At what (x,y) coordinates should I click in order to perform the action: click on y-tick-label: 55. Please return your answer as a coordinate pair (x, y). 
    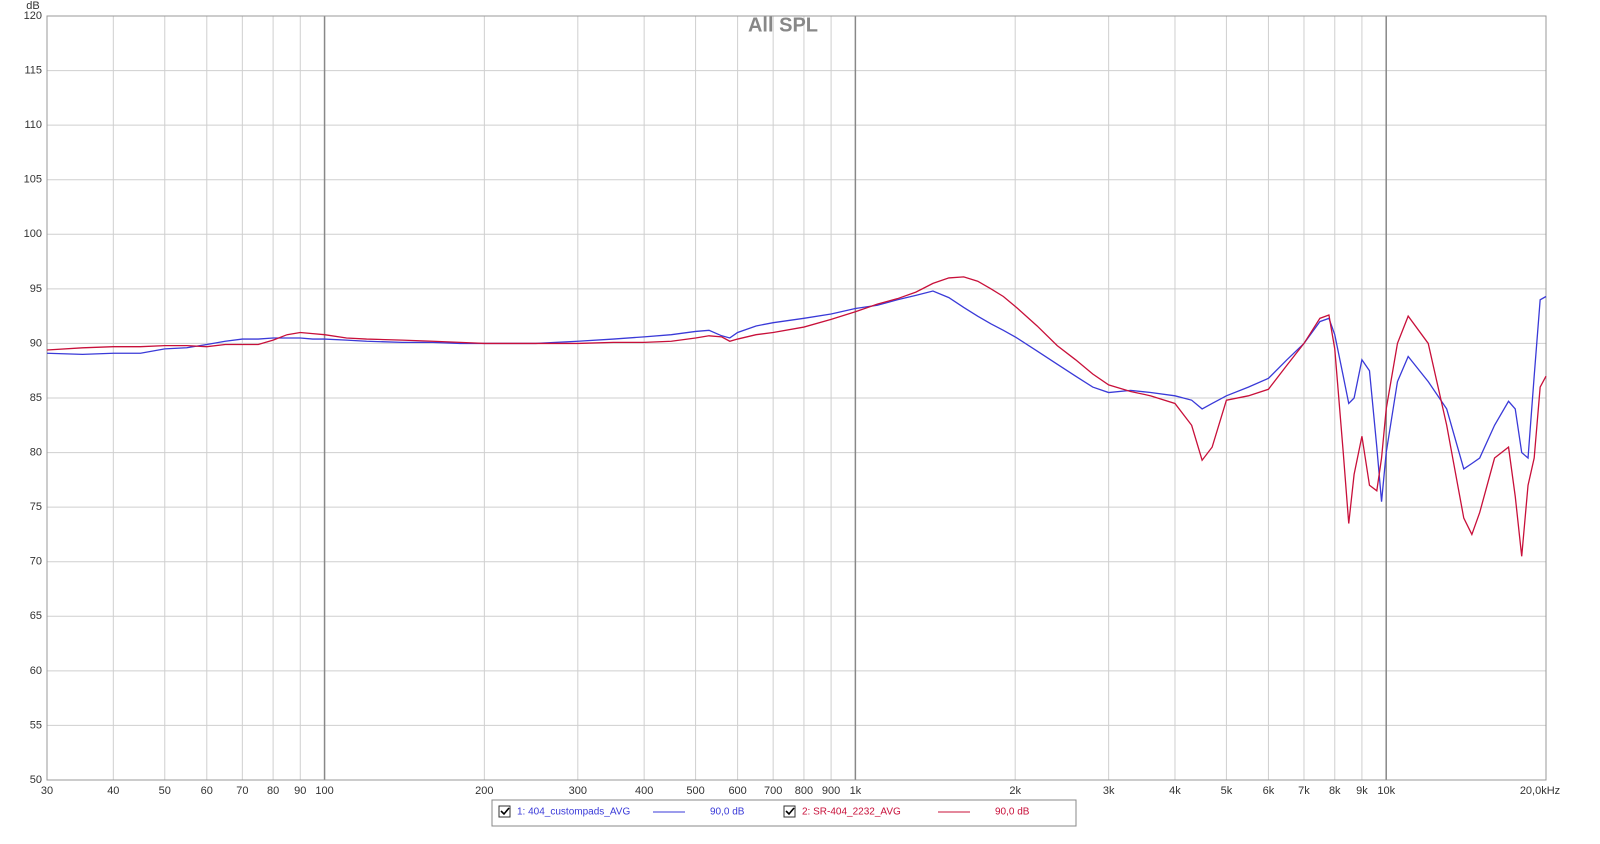
    Looking at the image, I should click on (36, 725).